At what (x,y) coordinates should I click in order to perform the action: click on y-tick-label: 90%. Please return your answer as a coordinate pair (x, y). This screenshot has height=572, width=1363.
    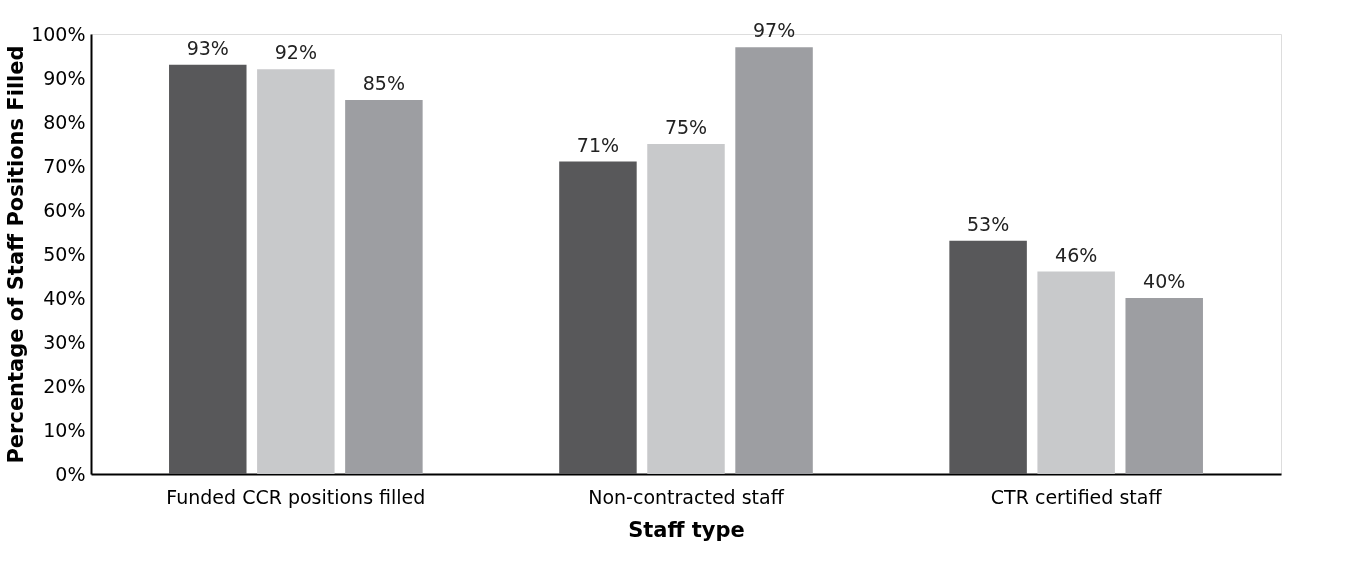
    Looking at the image, I should click on (64, 77).